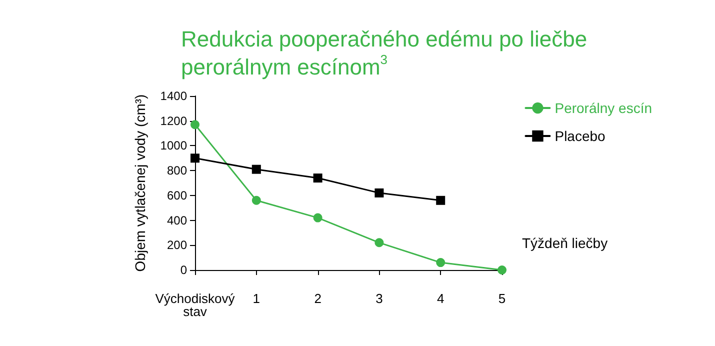 The width and height of the screenshot is (715, 346). I want to click on y-tick-label: 1400, so click(174, 96).